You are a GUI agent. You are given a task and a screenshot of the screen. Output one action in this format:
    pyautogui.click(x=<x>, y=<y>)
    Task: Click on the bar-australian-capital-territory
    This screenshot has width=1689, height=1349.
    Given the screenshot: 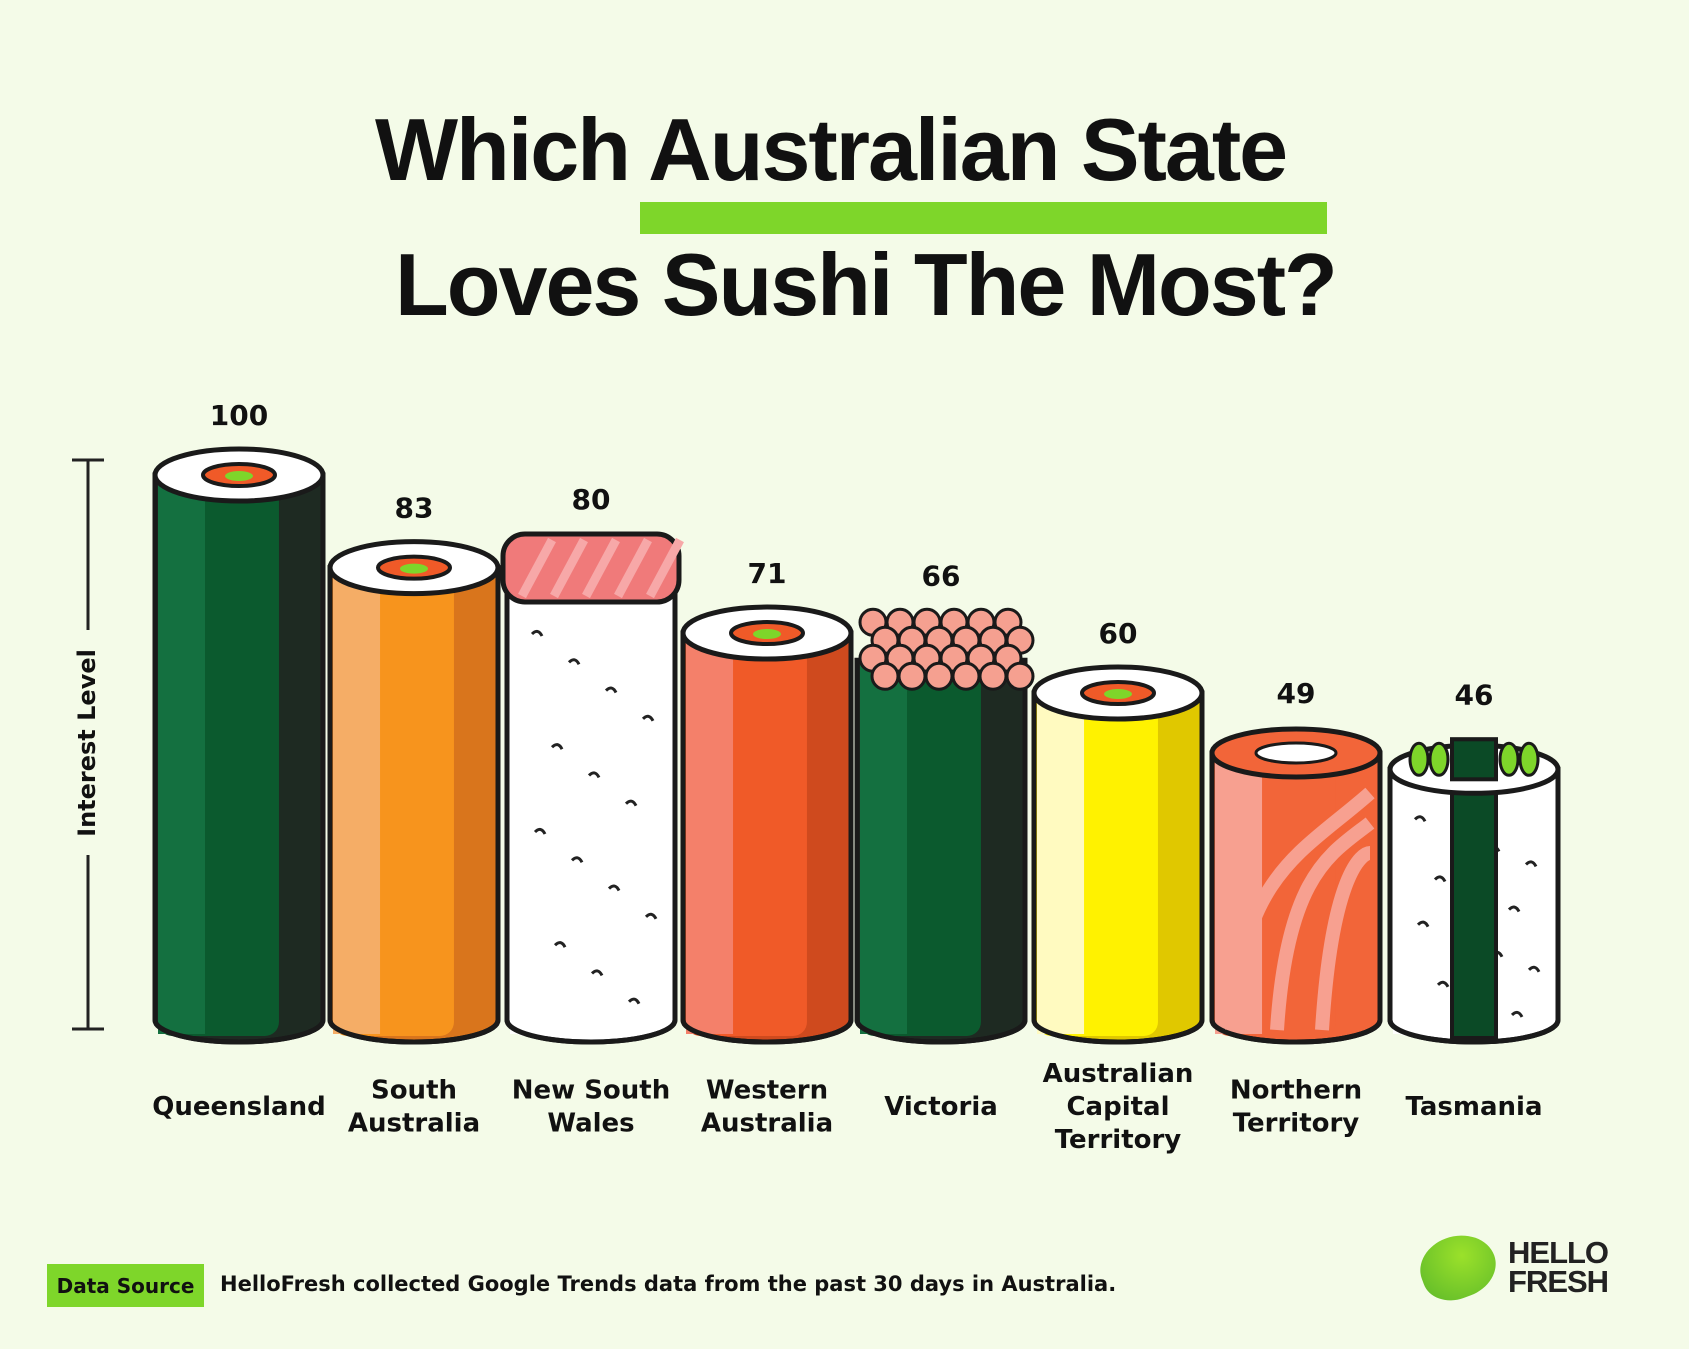 What is the action you would take?
    pyautogui.click(x=1118, y=854)
    